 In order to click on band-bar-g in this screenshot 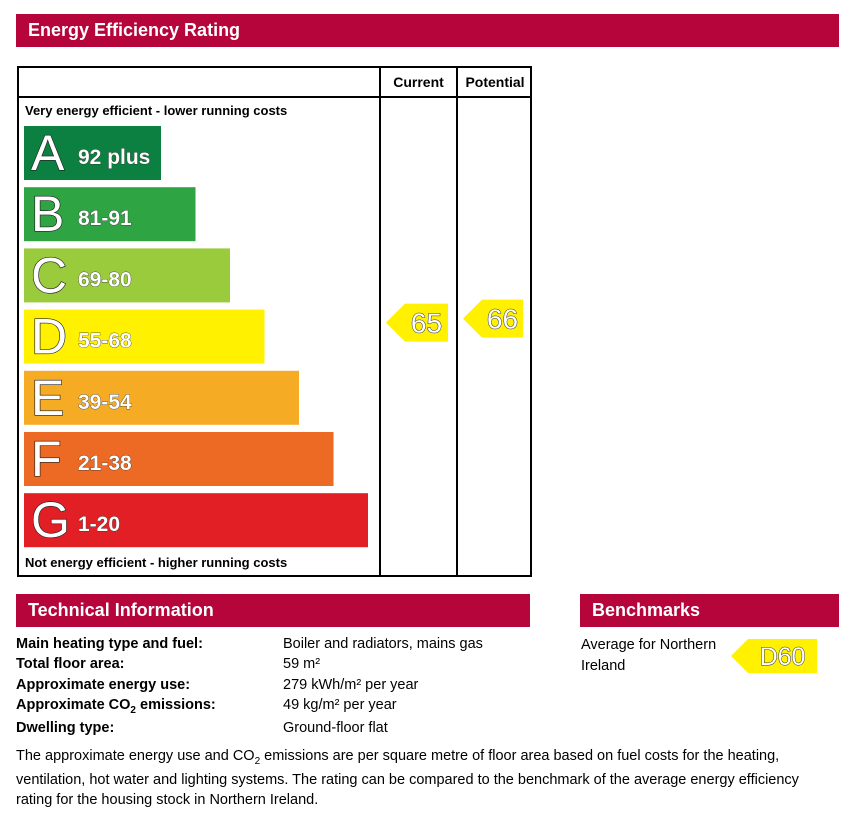, I will do `click(196, 520)`.